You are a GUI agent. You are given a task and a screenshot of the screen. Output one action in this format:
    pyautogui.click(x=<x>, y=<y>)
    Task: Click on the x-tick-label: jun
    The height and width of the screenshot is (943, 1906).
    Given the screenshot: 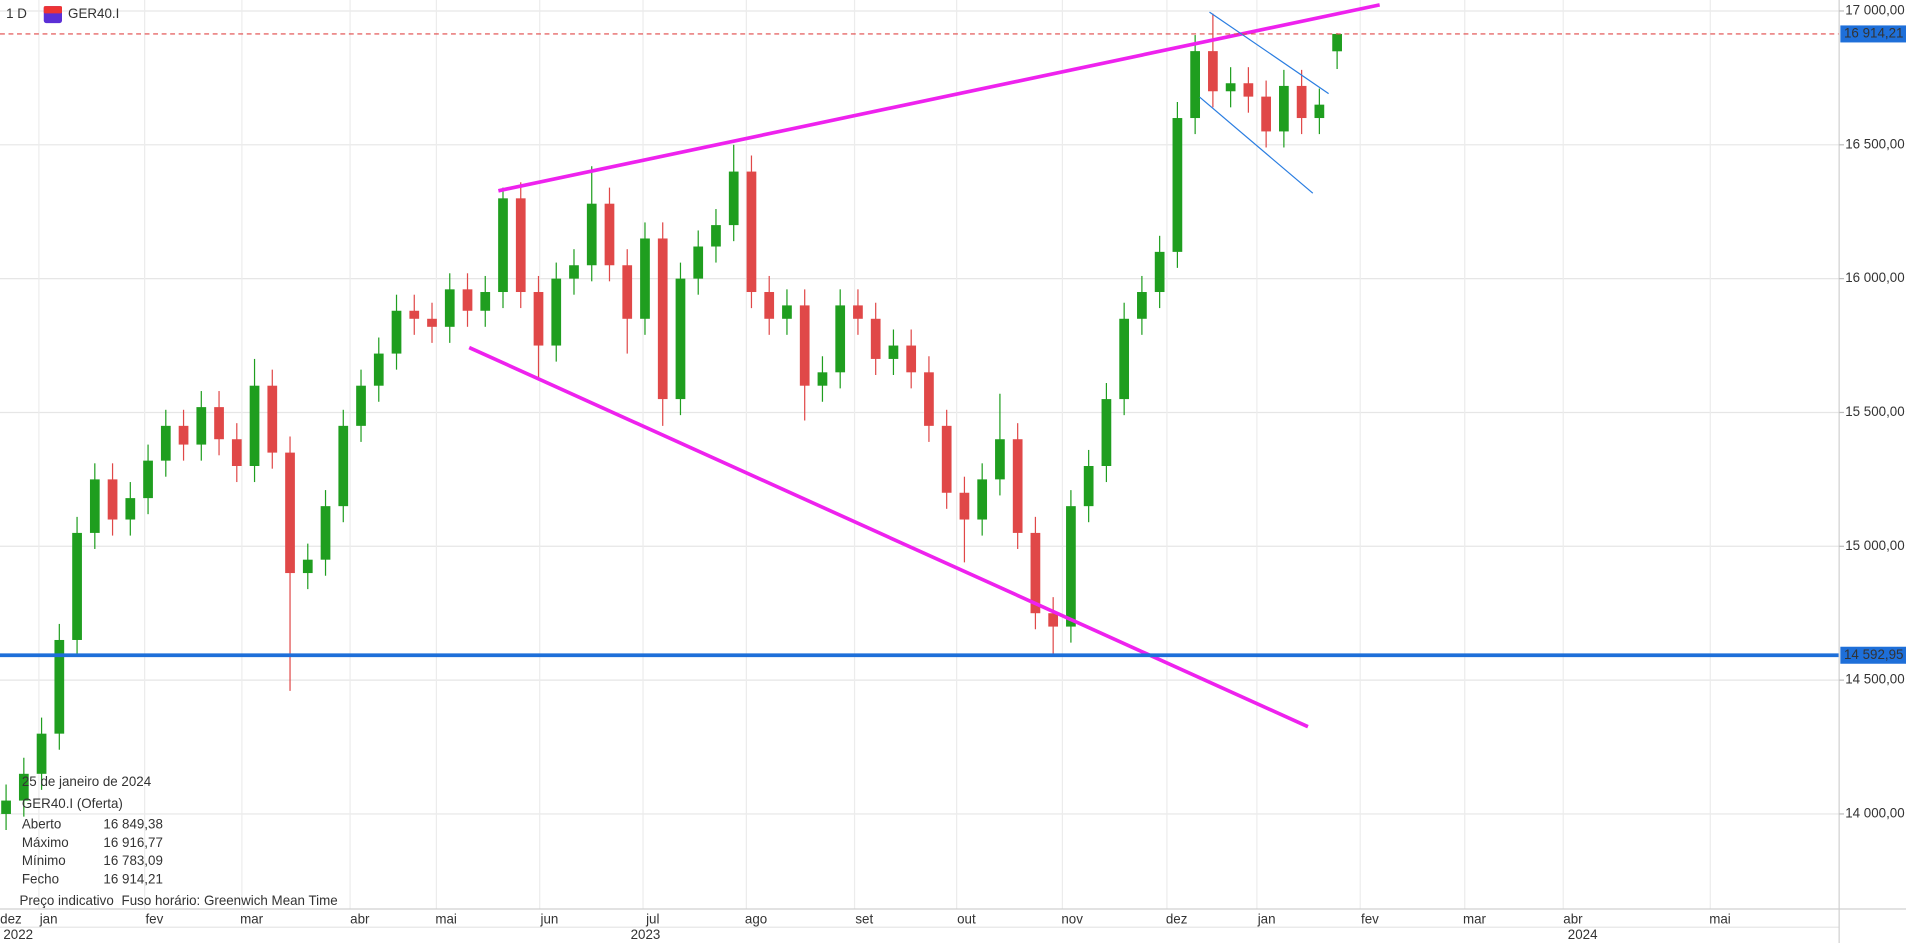 What is the action you would take?
    pyautogui.click(x=549, y=918)
    